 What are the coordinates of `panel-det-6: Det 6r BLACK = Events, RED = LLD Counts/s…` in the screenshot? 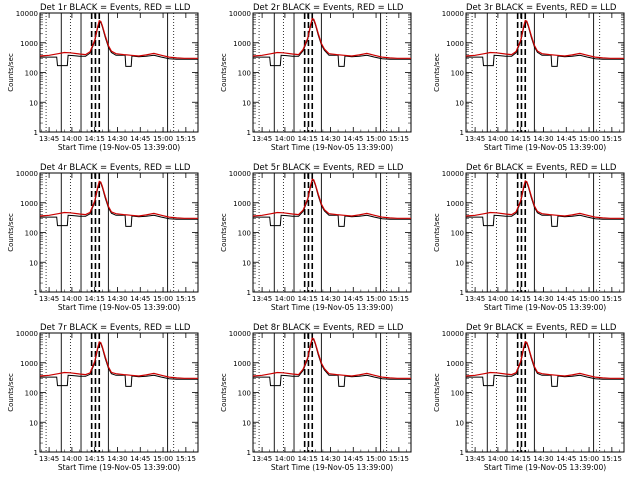 It's located at (529, 237).